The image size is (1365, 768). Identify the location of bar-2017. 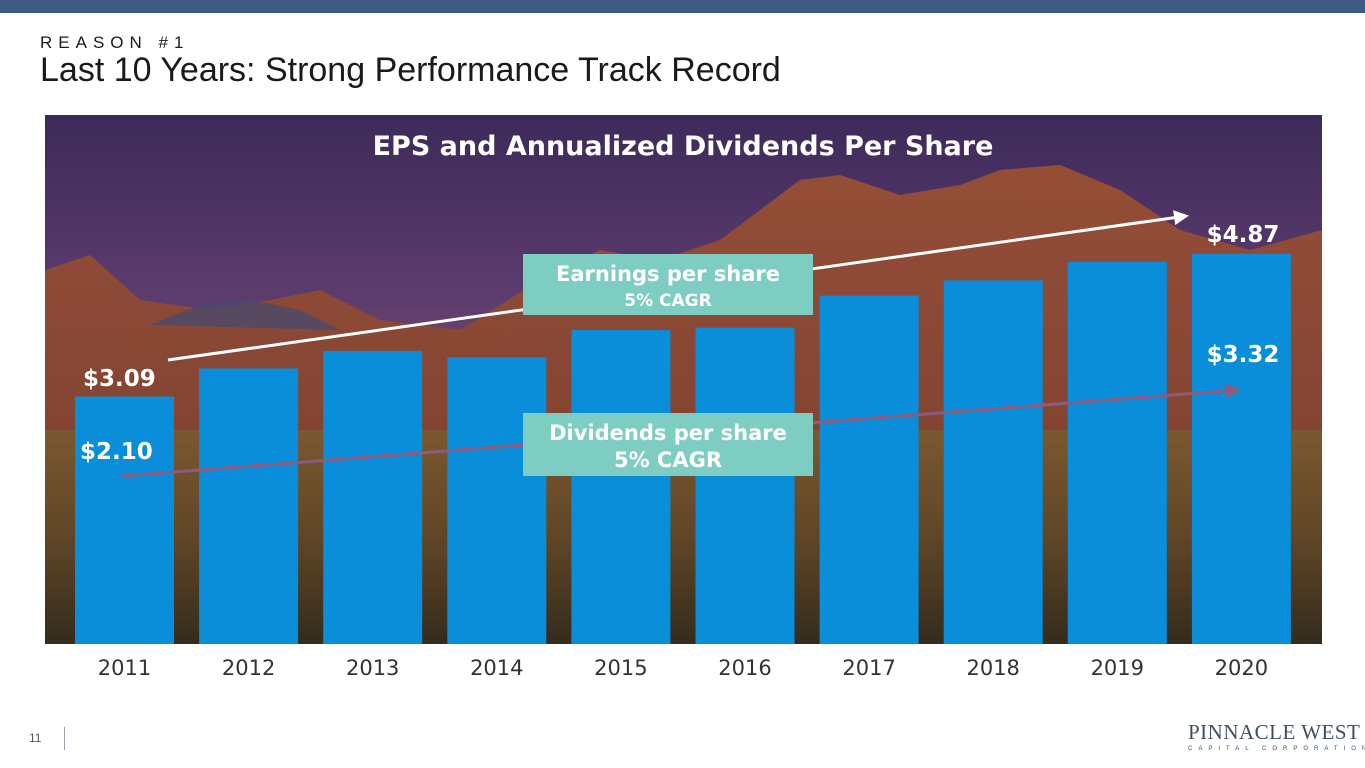
(869, 469).